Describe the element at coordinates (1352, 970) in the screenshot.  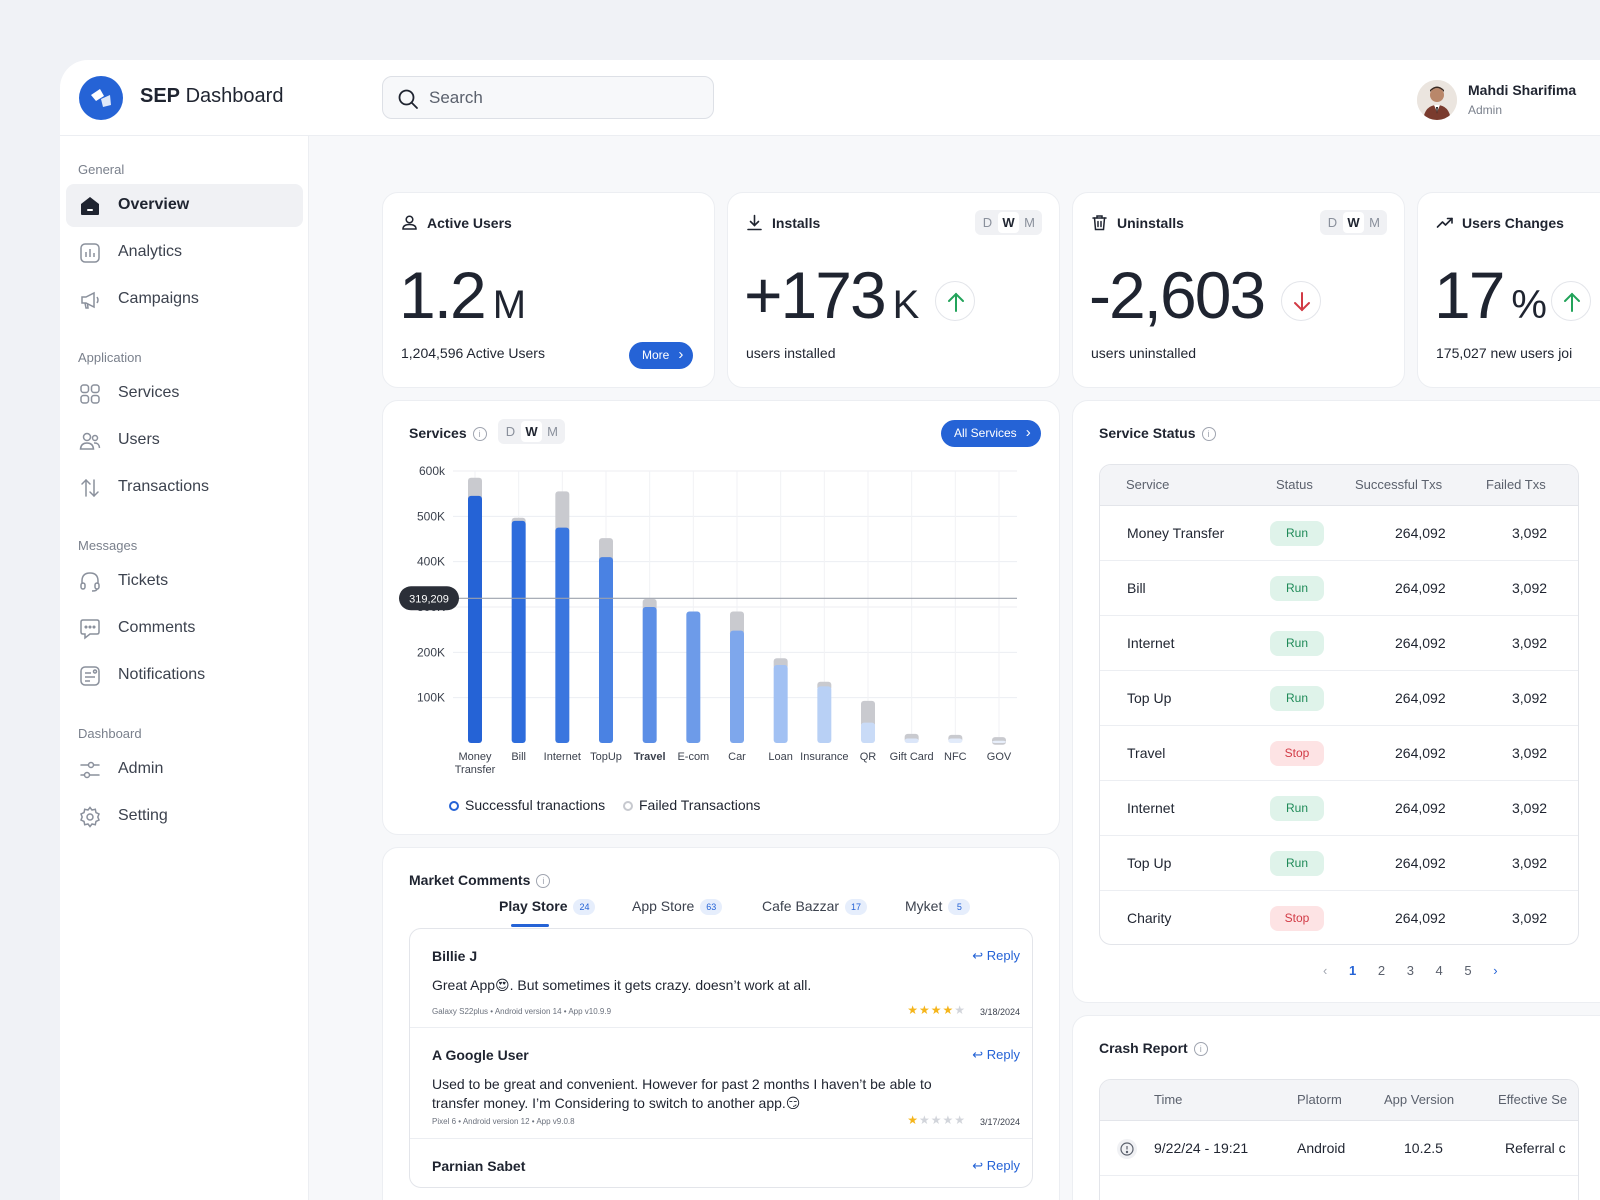
I see `page-1: 1` at that location.